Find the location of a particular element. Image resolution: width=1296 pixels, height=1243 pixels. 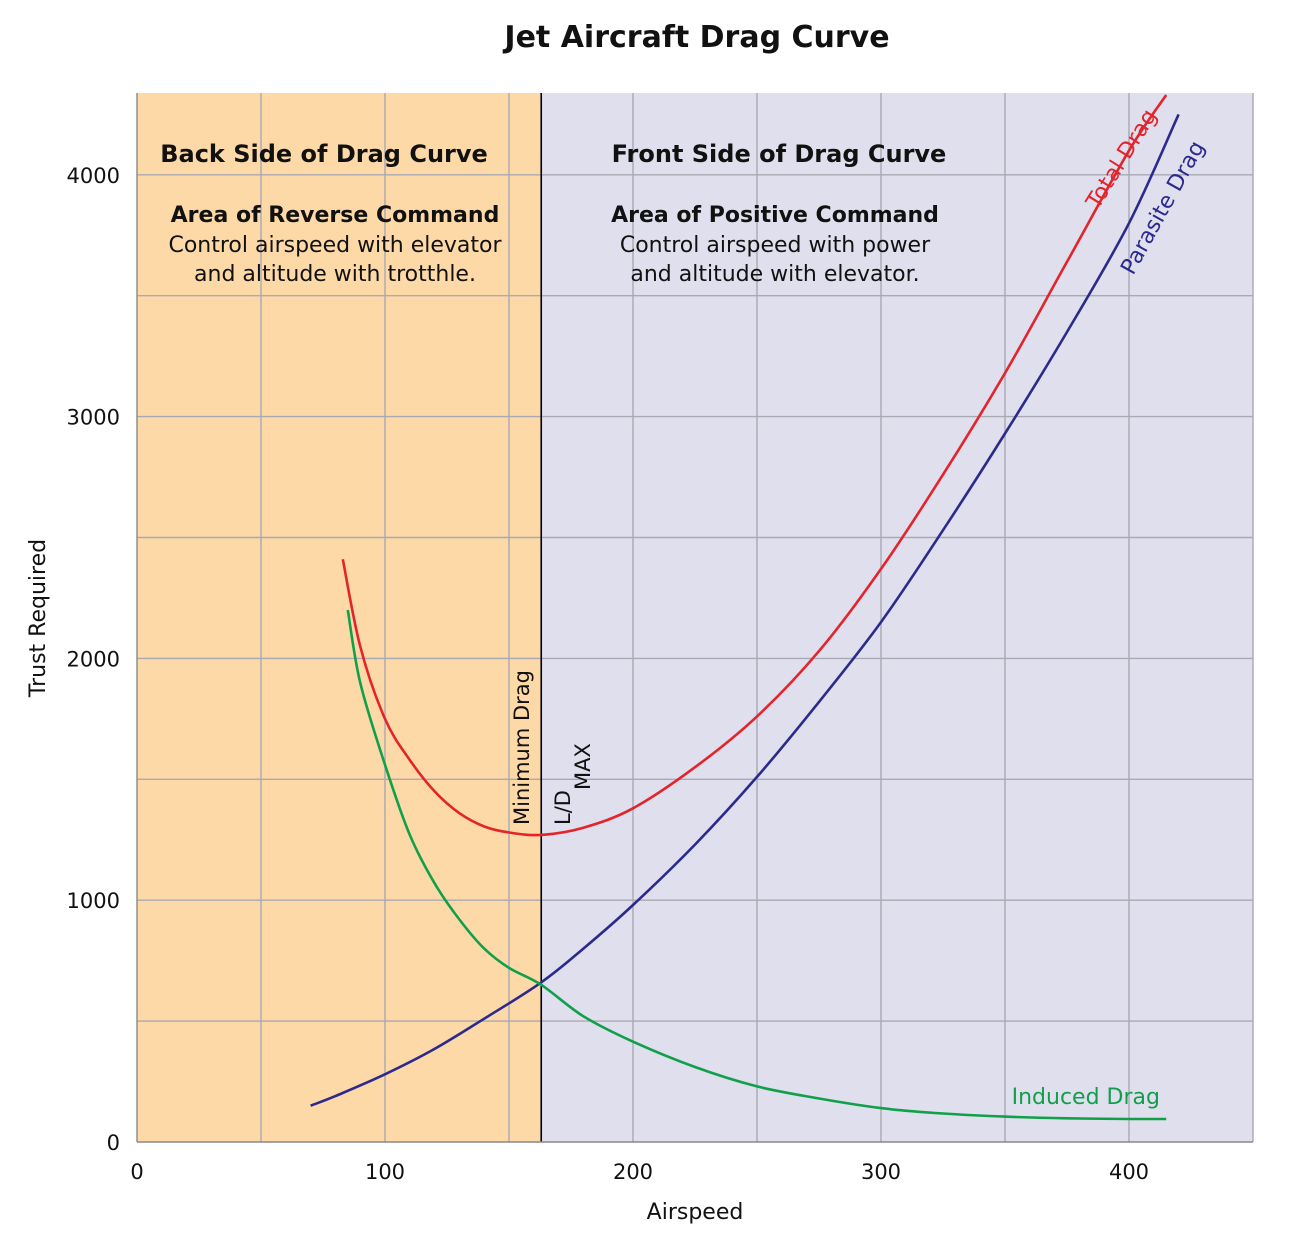

ld-max-annotation: L/DMAX is located at coordinates (573, 784).